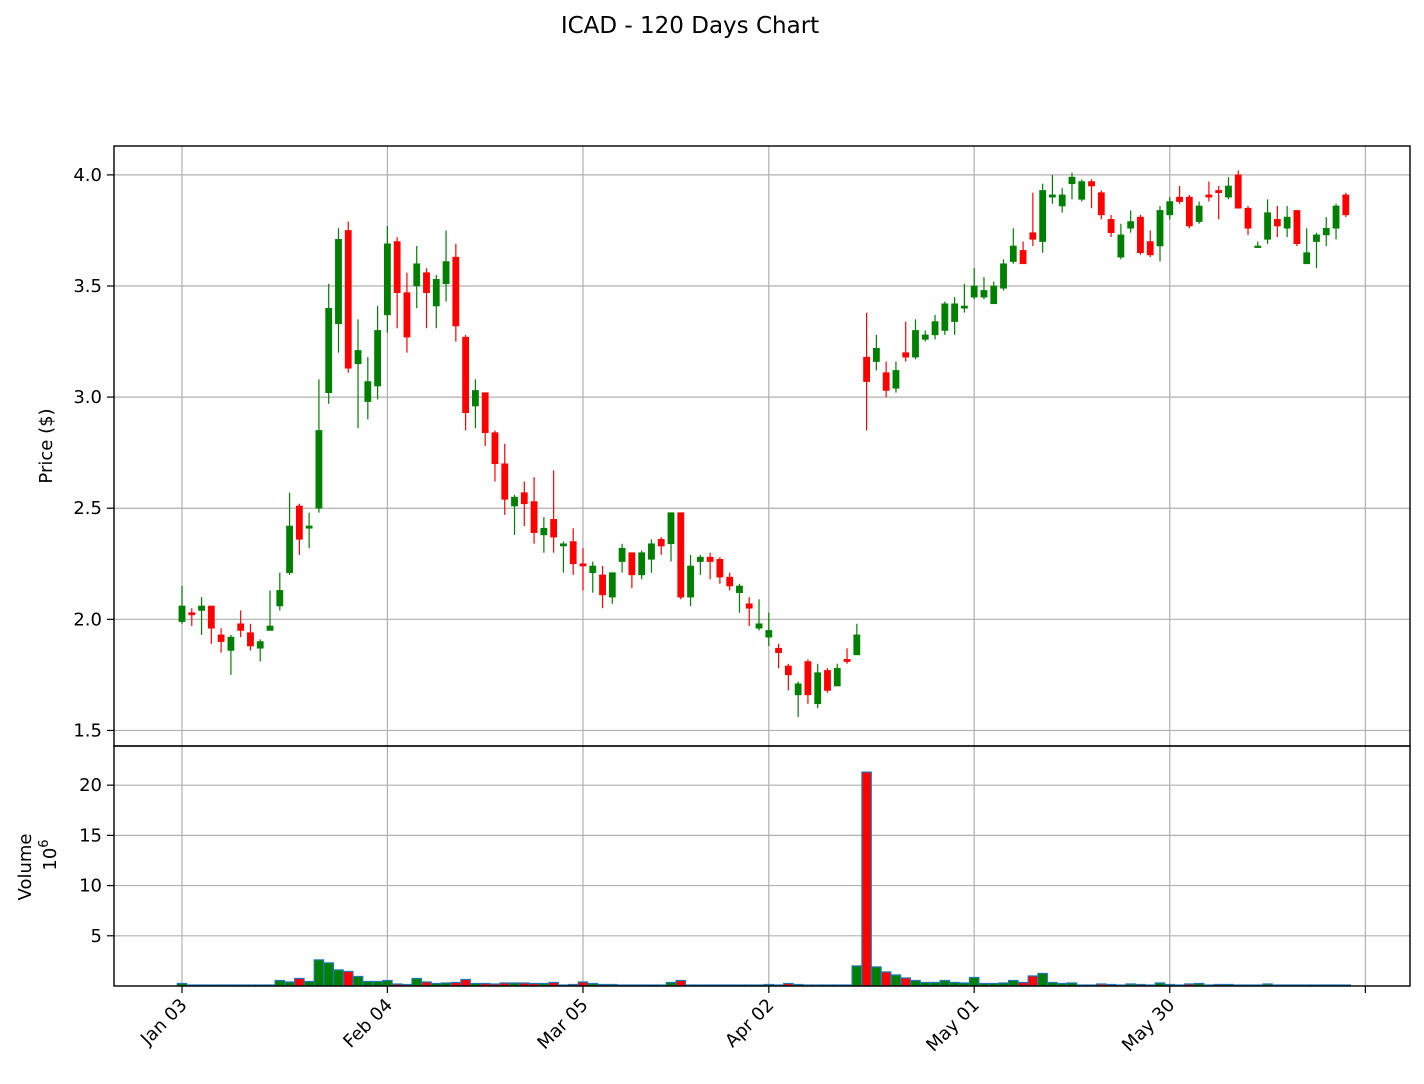 Image resolution: width=1424 pixels, height=1084 pixels. Describe the element at coordinates (50, 859) in the screenshot. I see `volume-multiplier-base: 10` at that location.